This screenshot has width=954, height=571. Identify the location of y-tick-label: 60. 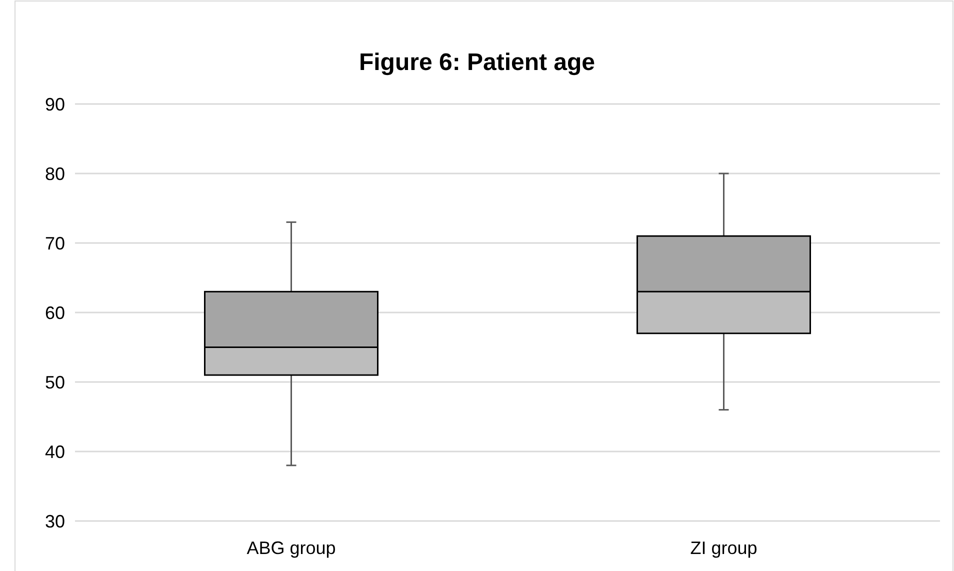
(54, 312).